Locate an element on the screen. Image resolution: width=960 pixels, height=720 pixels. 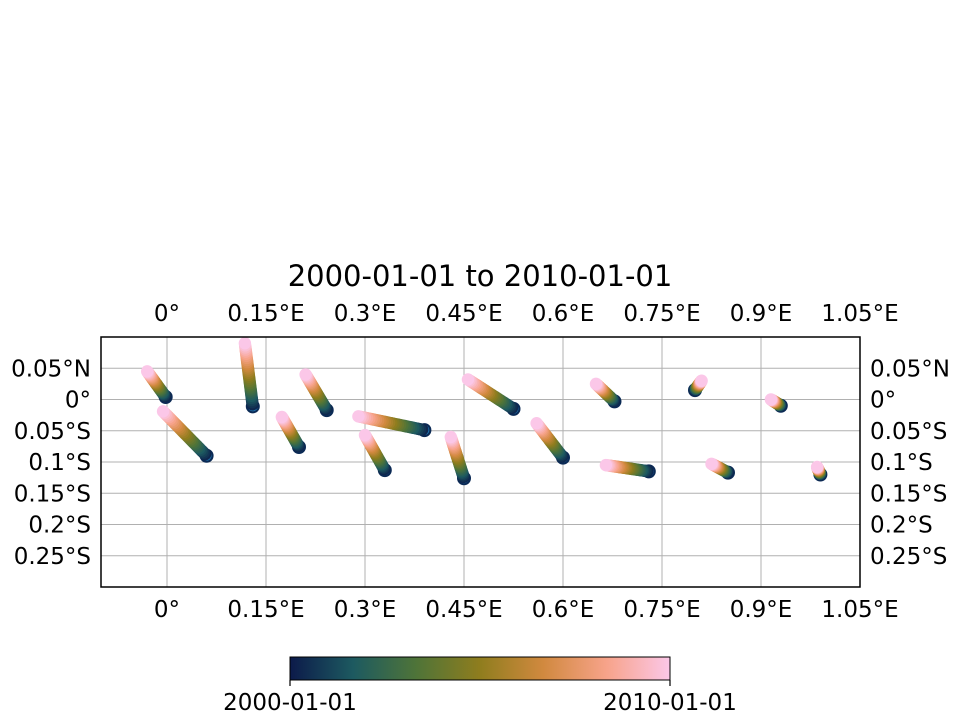
x-tick-label-top-5: 0.75°E is located at coordinates (661, 314).